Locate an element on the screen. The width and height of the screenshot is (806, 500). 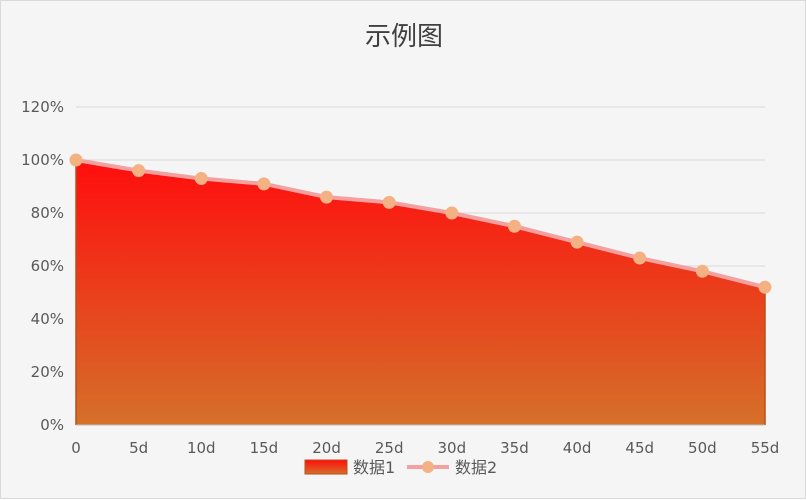
x-tick-label: 25d is located at coordinates (389, 448).